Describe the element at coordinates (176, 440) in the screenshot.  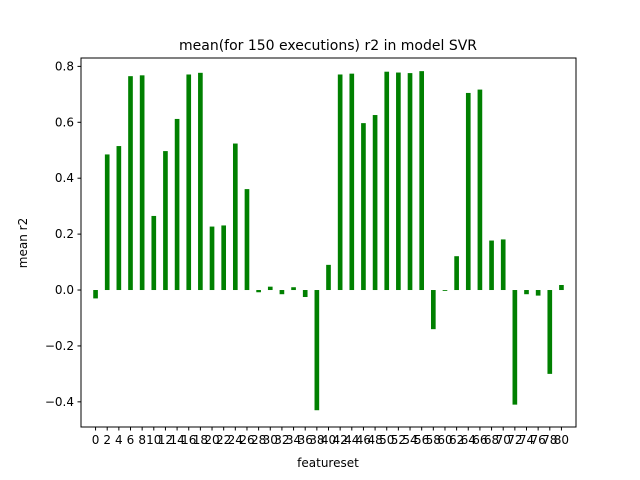
I see `x-tick-label: 14` at that location.